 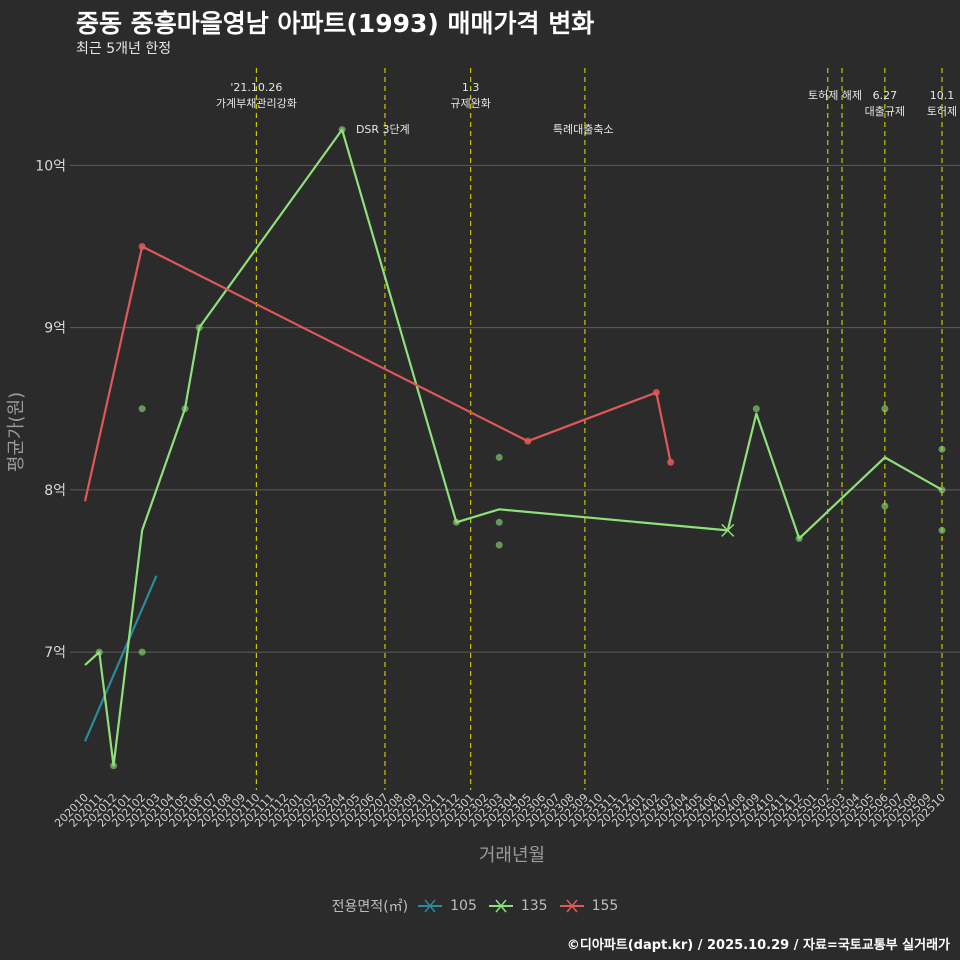 I want to click on event-label: 6.27, so click(x=885, y=95).